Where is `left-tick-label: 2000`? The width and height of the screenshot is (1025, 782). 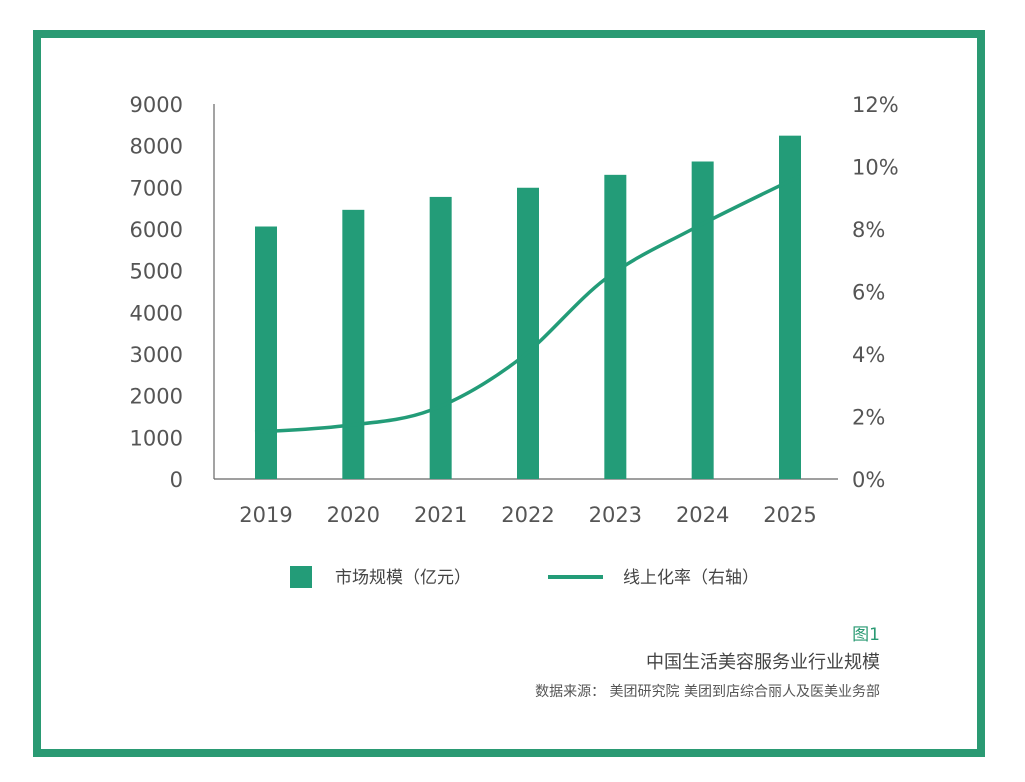
left-tick-label: 2000 is located at coordinates (156, 397).